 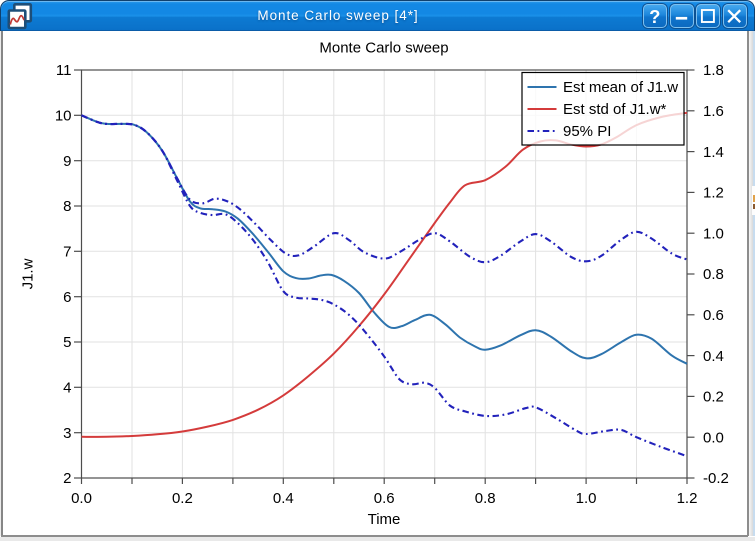 What do you see at coordinates (713, 70) in the screenshot?
I see `svg-text: 1.8` at bounding box center [713, 70].